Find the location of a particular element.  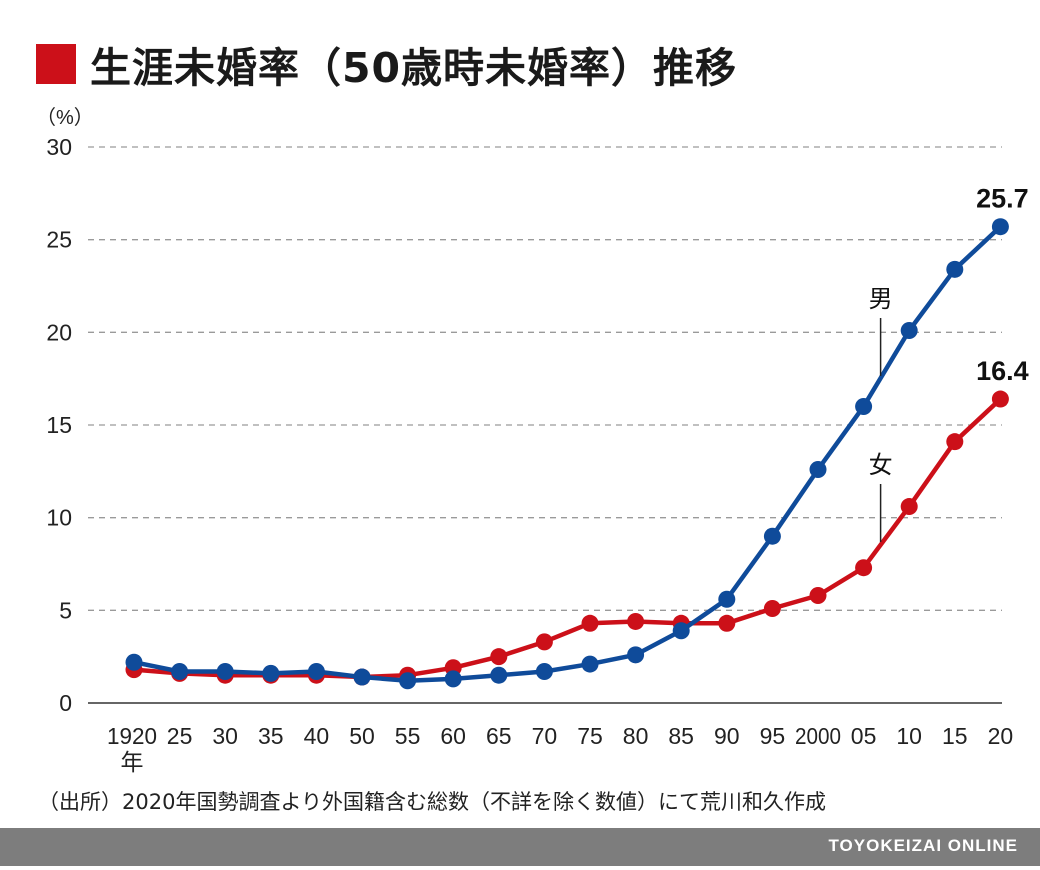

y-tick-label: 10 is located at coordinates (59, 518).